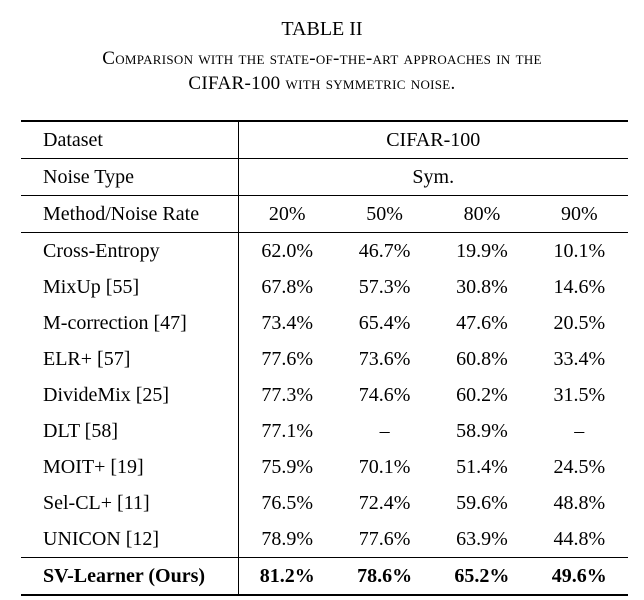  I want to click on accuracy-cell: 62.0%, so click(287, 250).